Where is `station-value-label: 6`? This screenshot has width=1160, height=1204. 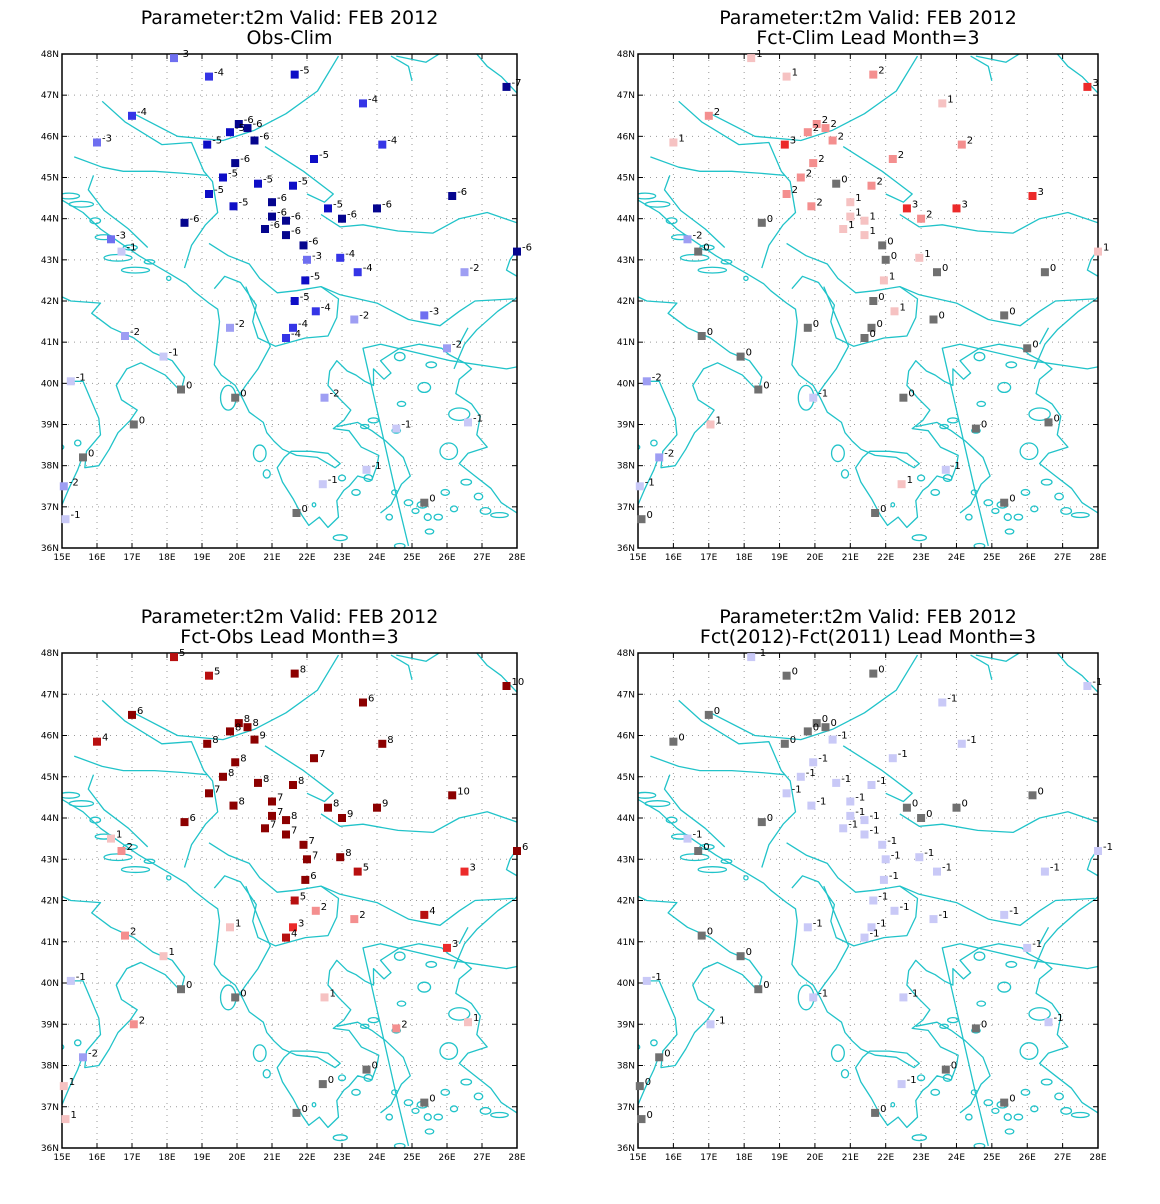
station-value-label: 6 is located at coordinates (525, 847).